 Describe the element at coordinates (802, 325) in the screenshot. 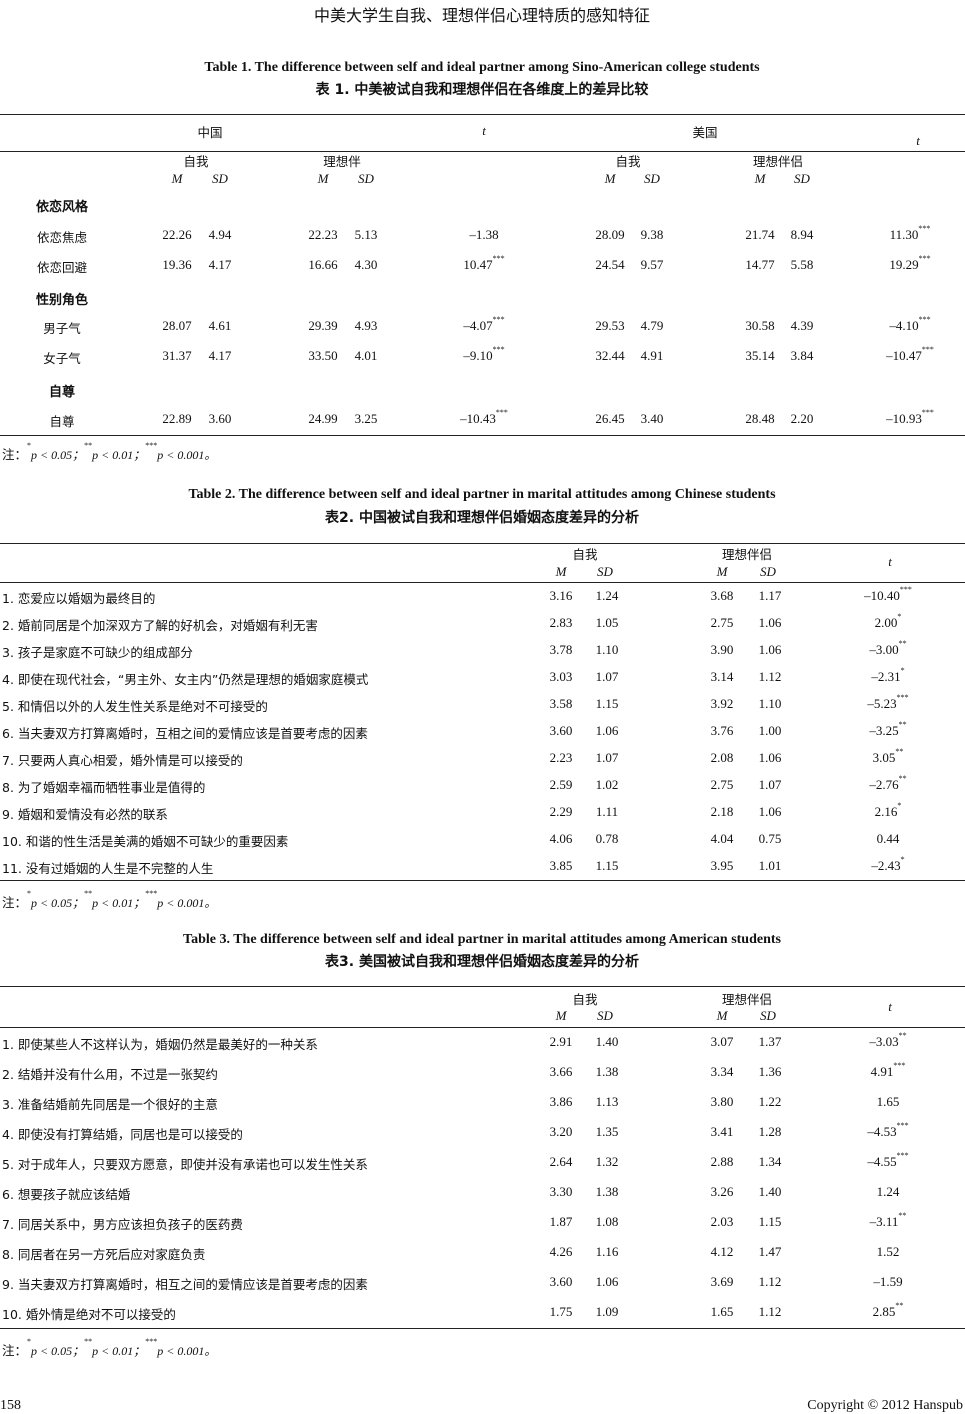

I see `sd-cell: 4.39` at that location.